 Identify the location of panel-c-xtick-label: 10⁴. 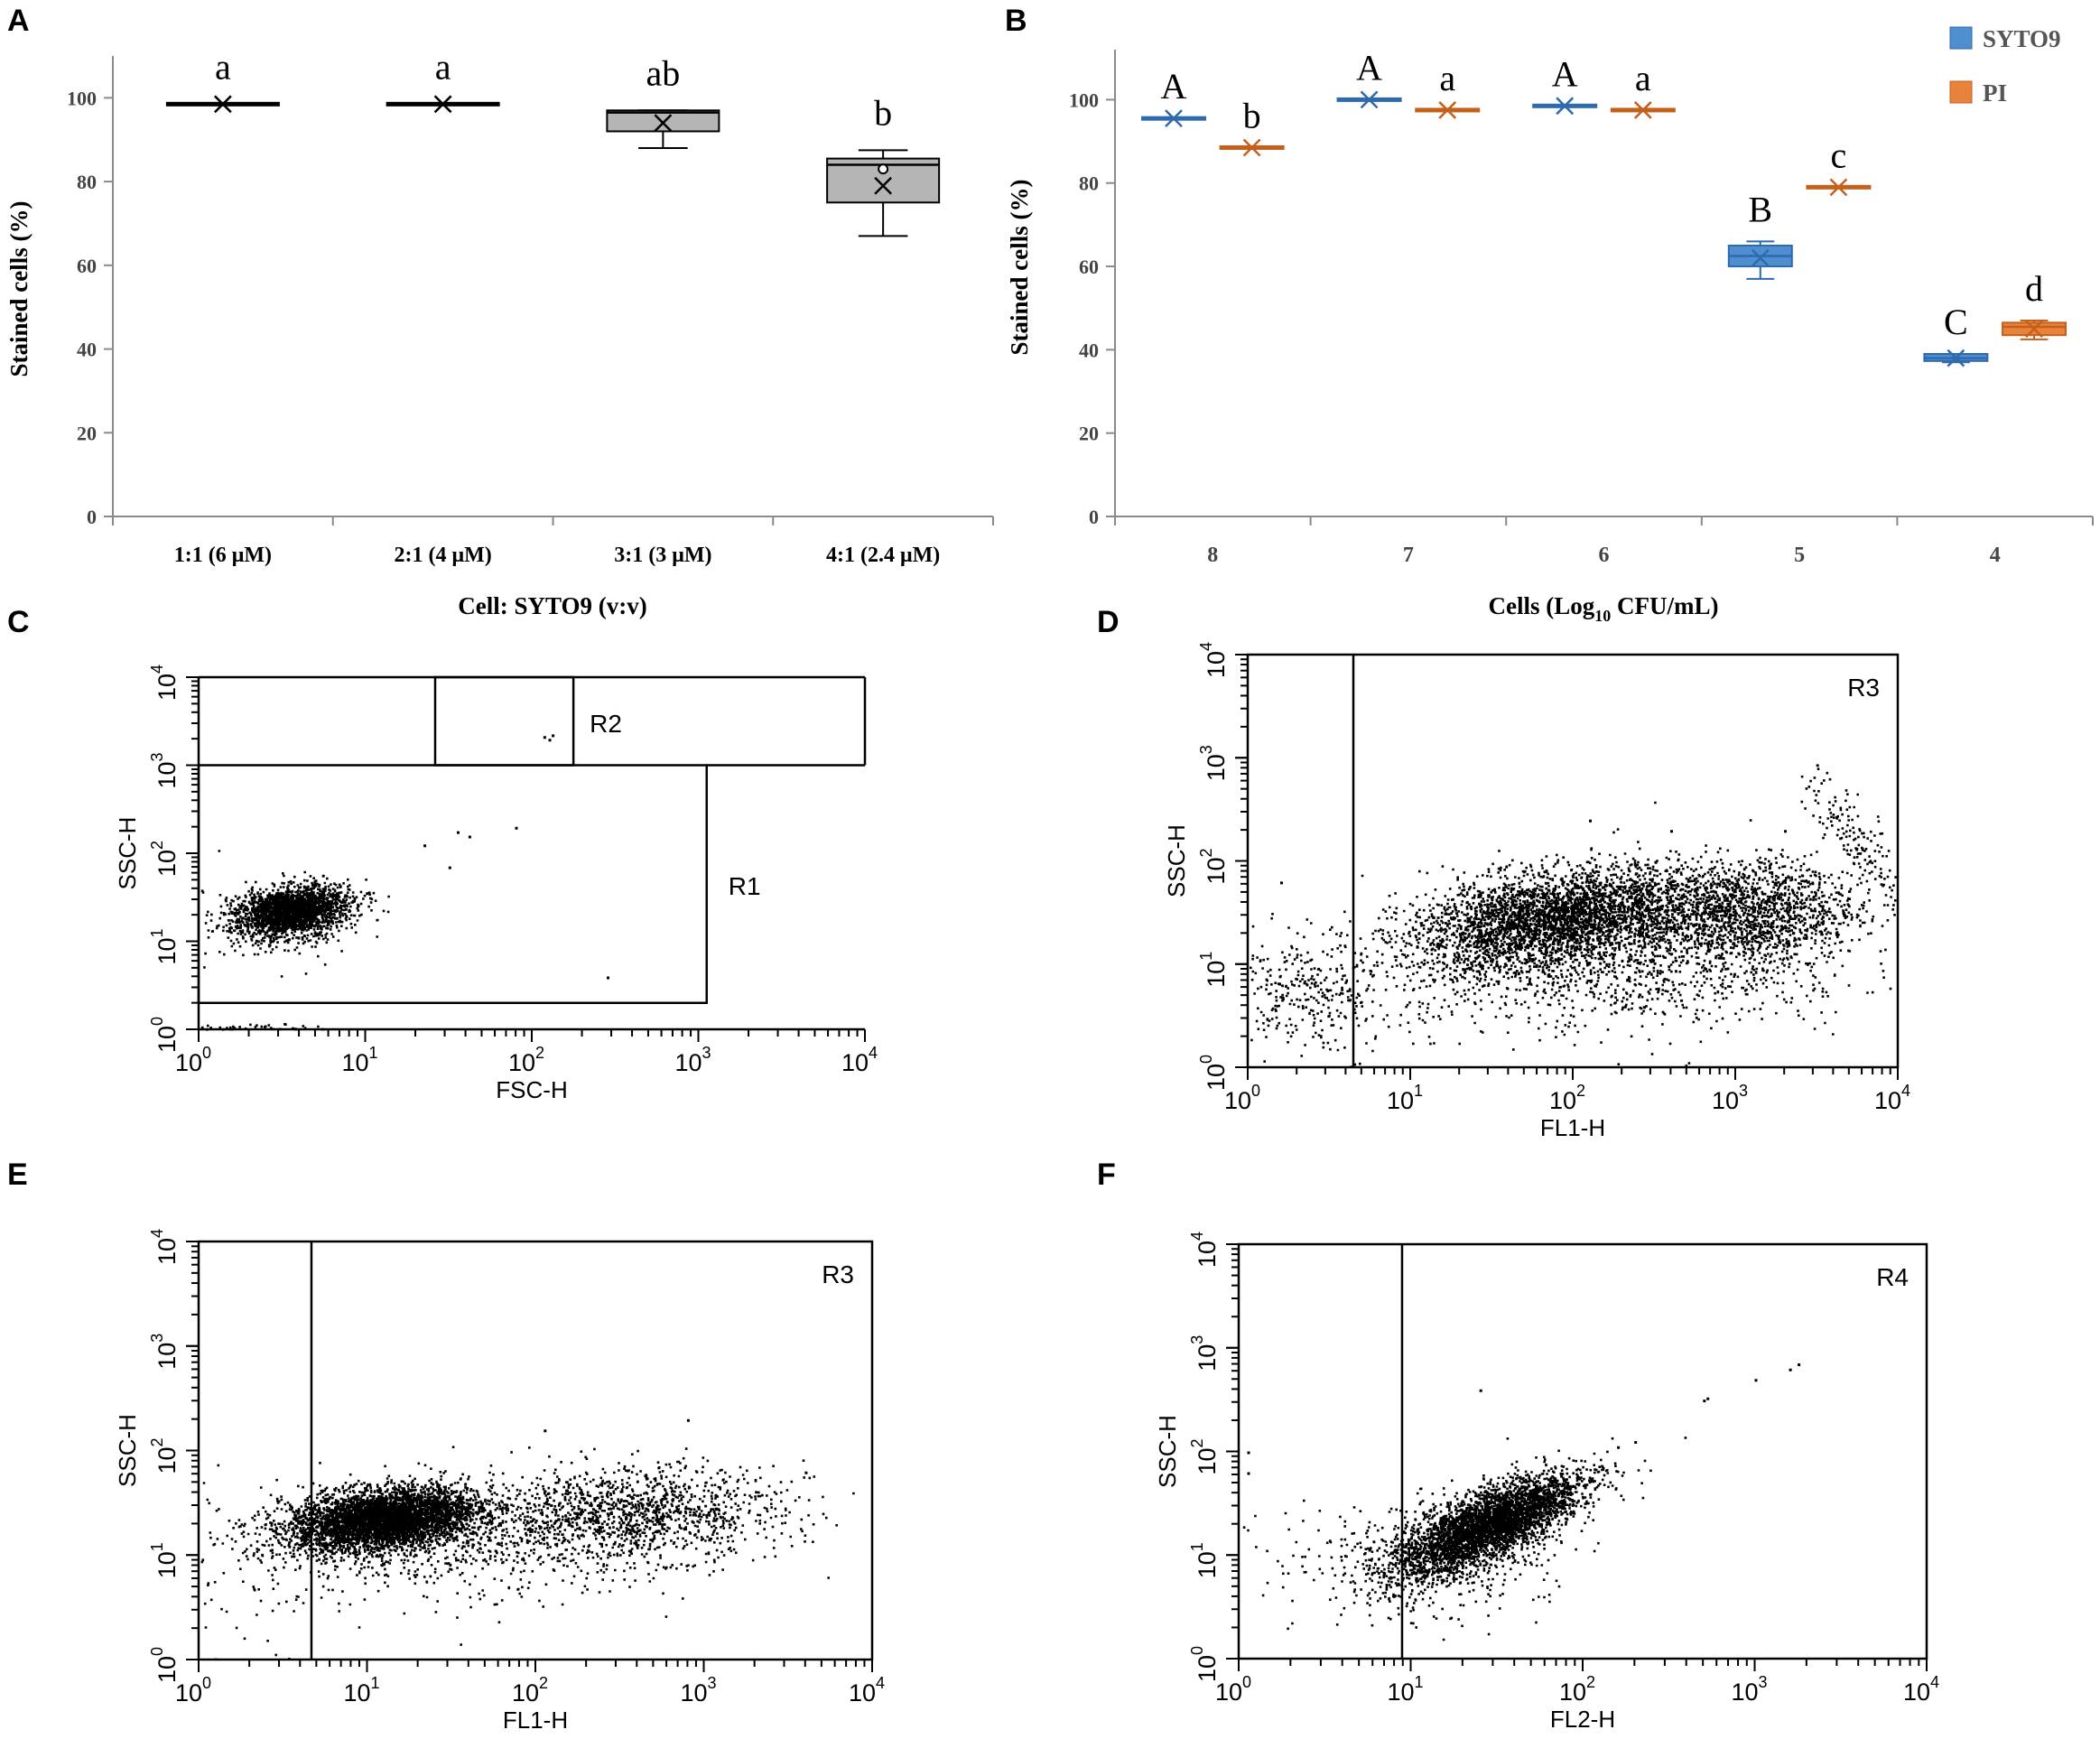
(859, 1060).